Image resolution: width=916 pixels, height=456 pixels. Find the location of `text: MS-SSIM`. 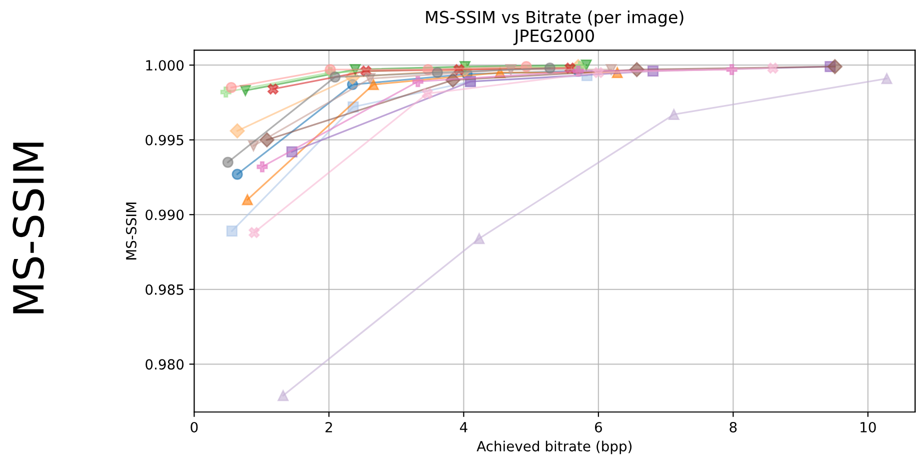

text: MS-SSIM is located at coordinates (28, 228).